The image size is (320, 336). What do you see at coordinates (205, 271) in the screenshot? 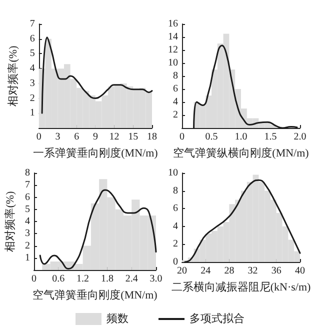
I see `x-tick-label: 24` at bounding box center [205, 271].